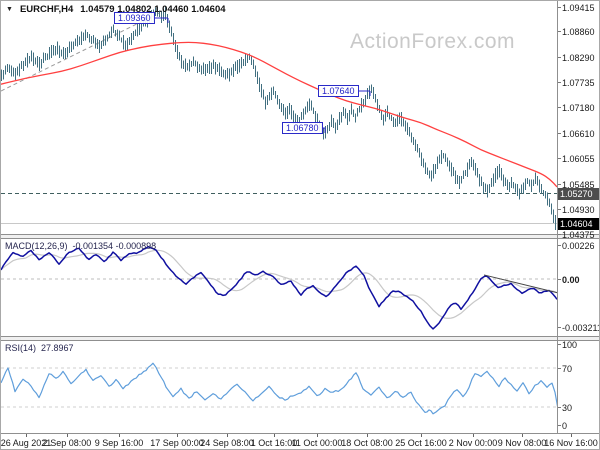 The width and height of the screenshot is (600, 450). I want to click on time-axis-label: 9 Nov 08:00, so click(522, 443).